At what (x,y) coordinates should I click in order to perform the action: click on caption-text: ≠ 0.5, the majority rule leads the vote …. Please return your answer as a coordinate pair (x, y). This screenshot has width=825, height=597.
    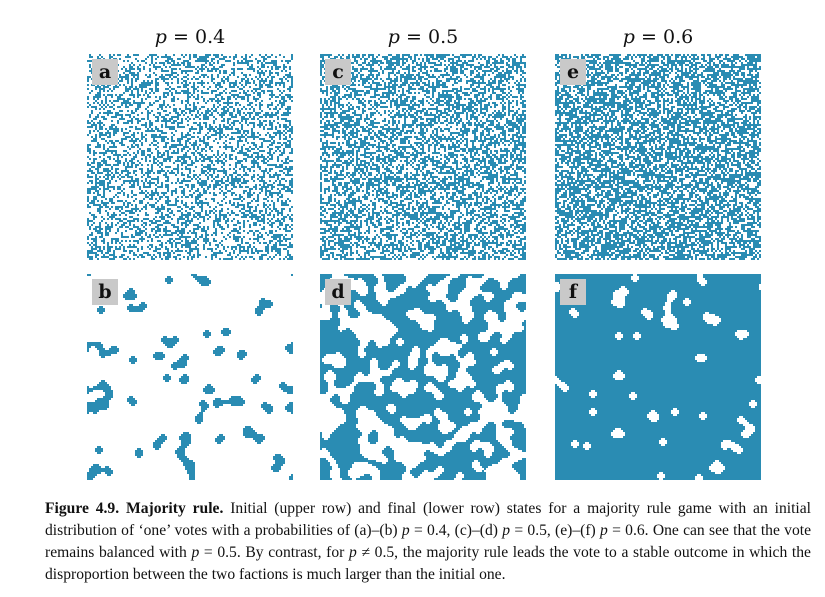
    Looking at the image, I should click on (428, 563).